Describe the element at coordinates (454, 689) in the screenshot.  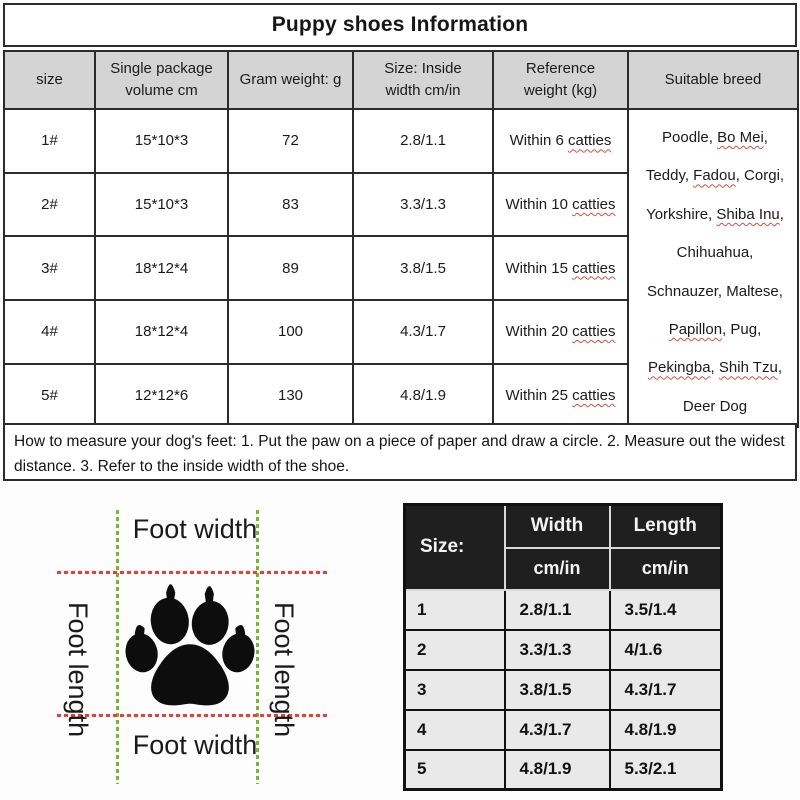
I see `size-chart-size-cell: 3` at that location.